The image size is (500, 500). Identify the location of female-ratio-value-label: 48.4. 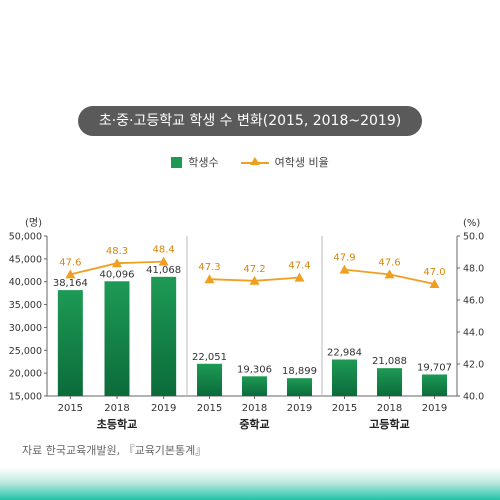
(164, 250).